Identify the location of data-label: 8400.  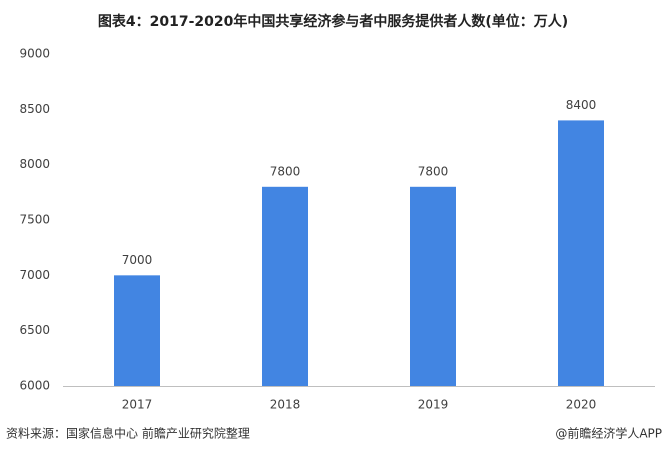
(581, 105).